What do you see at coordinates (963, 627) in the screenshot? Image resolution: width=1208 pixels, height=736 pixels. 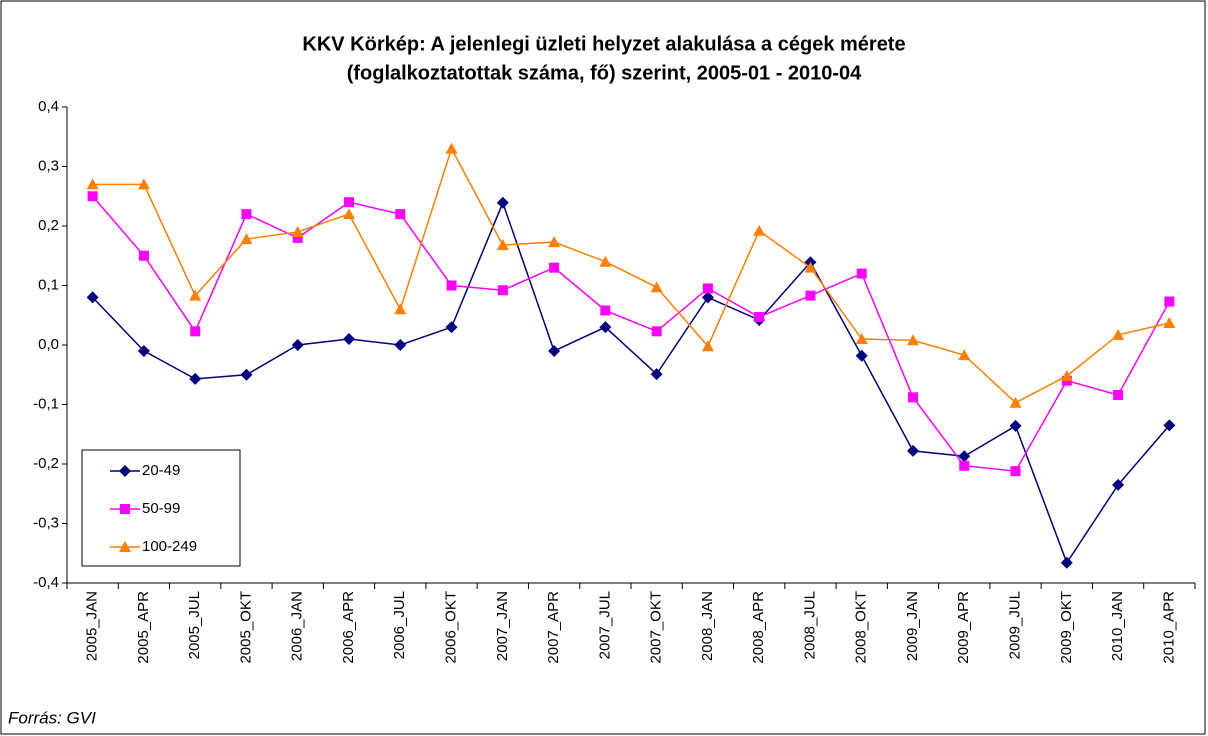 I see `x-tick-label: 2009_APR` at bounding box center [963, 627].